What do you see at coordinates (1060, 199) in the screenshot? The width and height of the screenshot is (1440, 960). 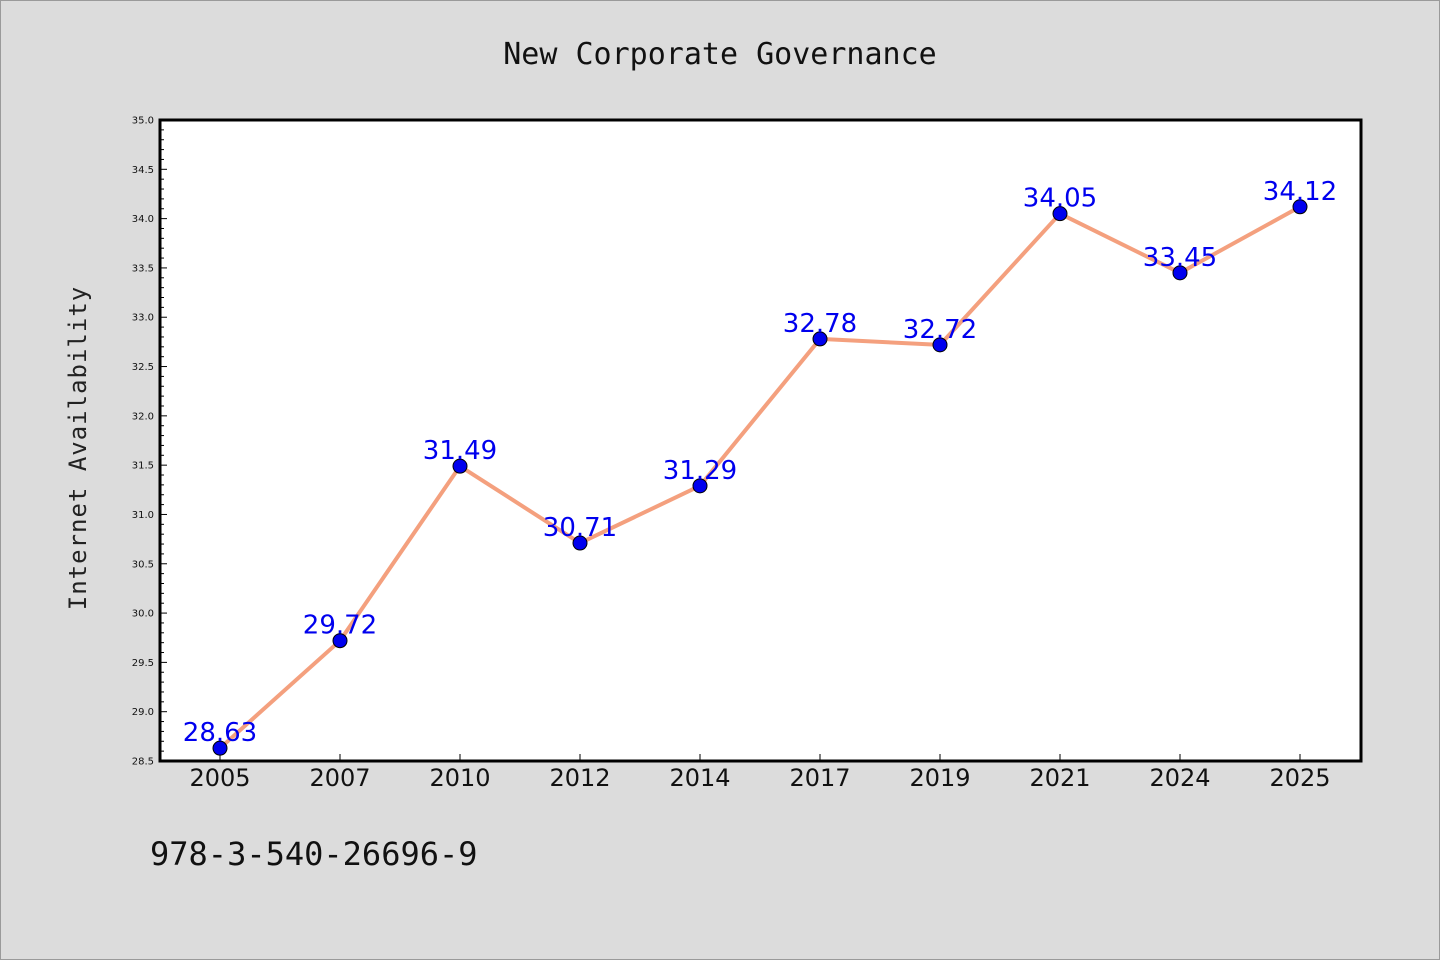 I see `data-label: 34.05` at bounding box center [1060, 199].